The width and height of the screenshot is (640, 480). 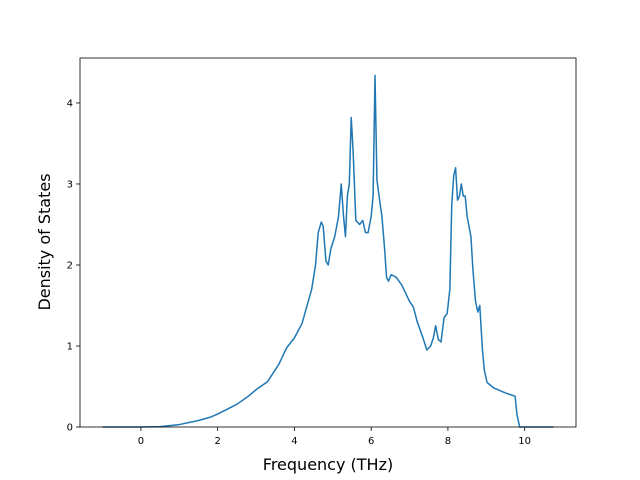 I want to click on y-tick-label: 2, so click(x=70, y=265).